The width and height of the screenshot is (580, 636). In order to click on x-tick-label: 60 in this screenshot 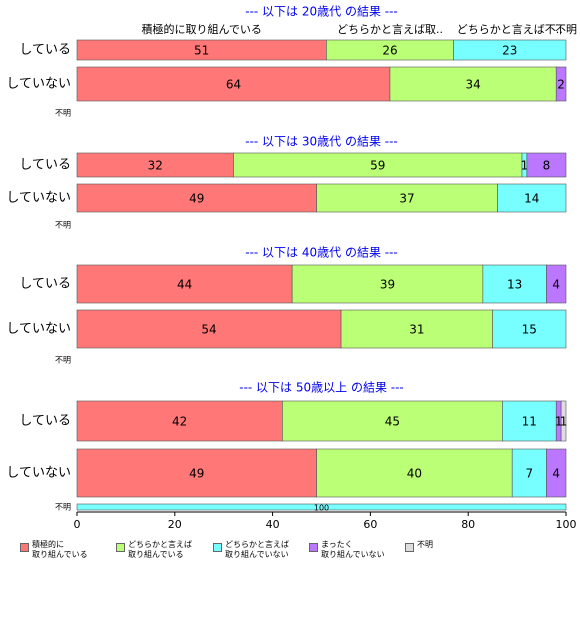, I will do `click(370, 524)`.